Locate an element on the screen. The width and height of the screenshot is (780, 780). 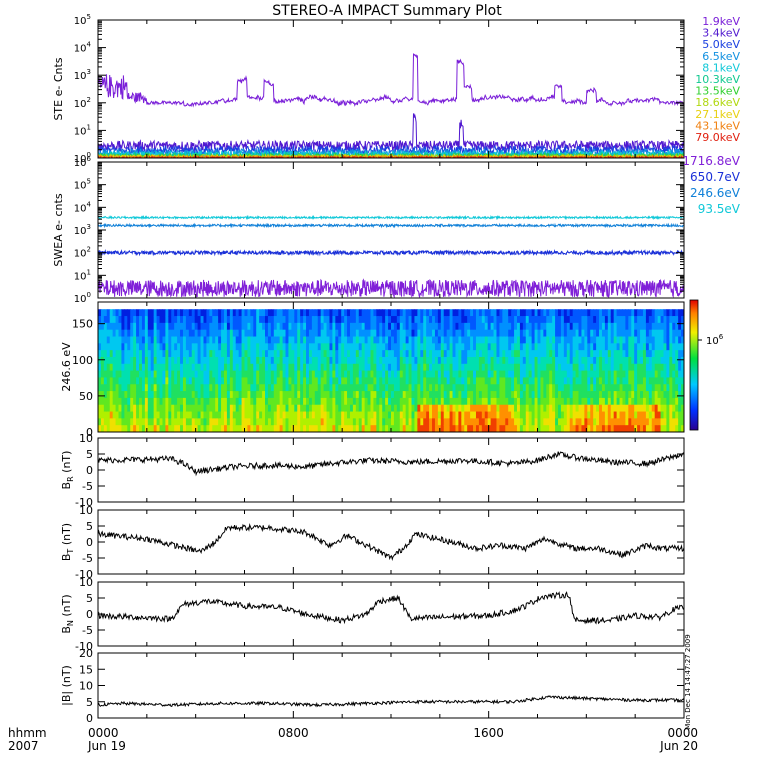
plot-title: STEREO-A IMPACT Summary Plot is located at coordinates (387, 11).